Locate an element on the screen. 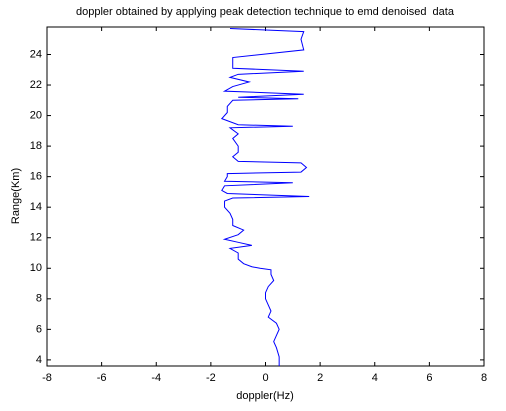 The image size is (506, 411). y-tick-label: 14 is located at coordinates (36, 207).